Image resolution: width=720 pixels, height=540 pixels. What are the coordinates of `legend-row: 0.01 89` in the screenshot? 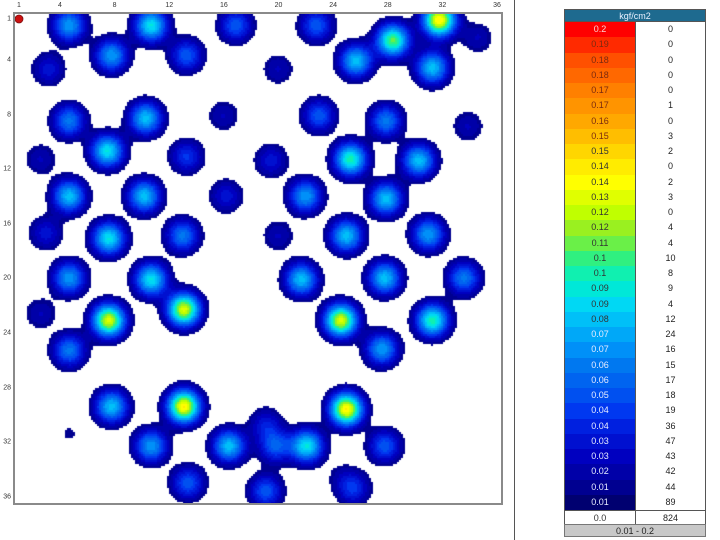 It's located at (635, 502).